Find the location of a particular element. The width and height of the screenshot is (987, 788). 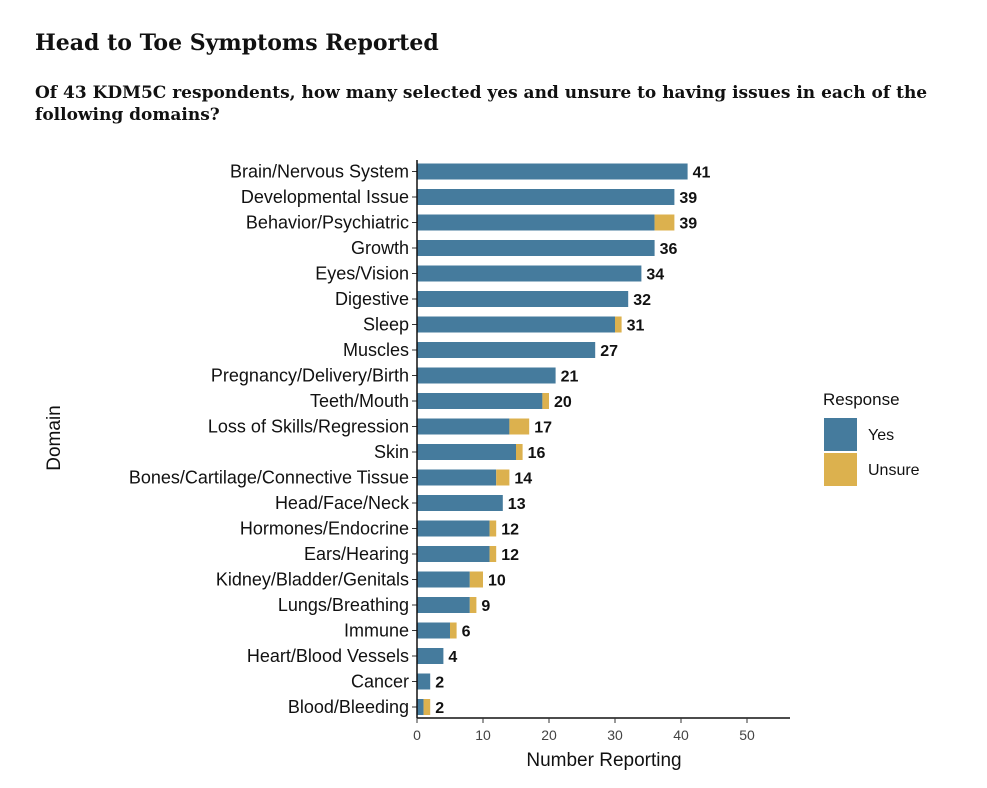

y-tick-label: Loss of Skills/Regression is located at coordinates (308, 427).